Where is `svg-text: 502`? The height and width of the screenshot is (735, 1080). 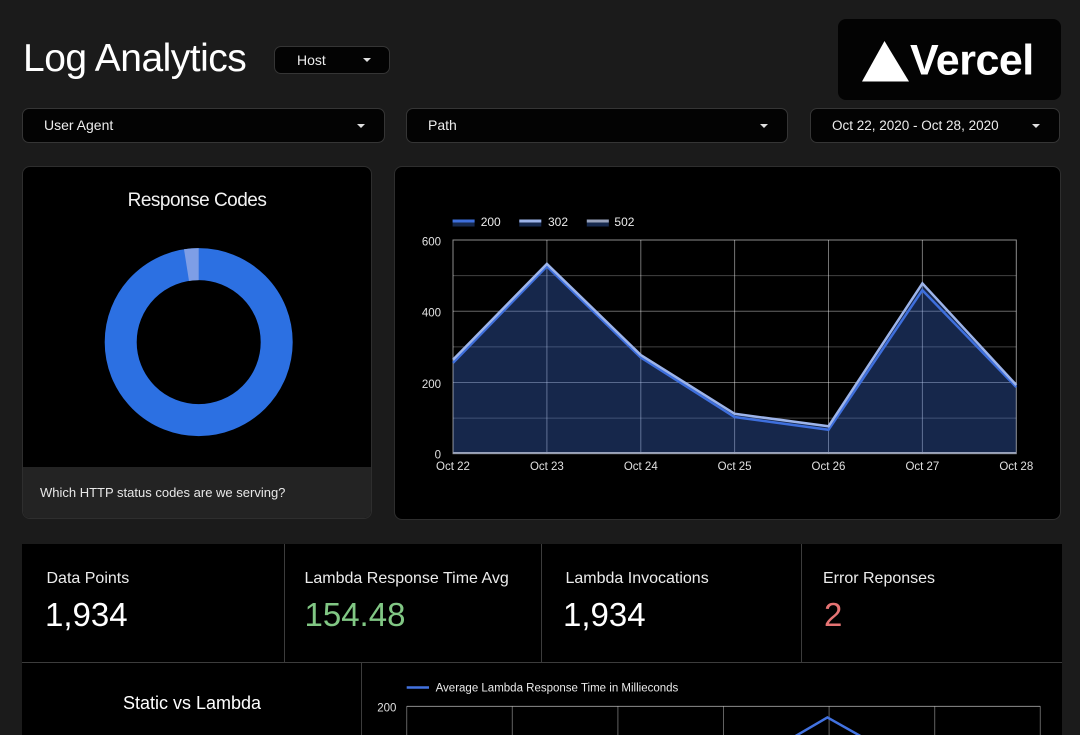
svg-text: 502 is located at coordinates (624, 222).